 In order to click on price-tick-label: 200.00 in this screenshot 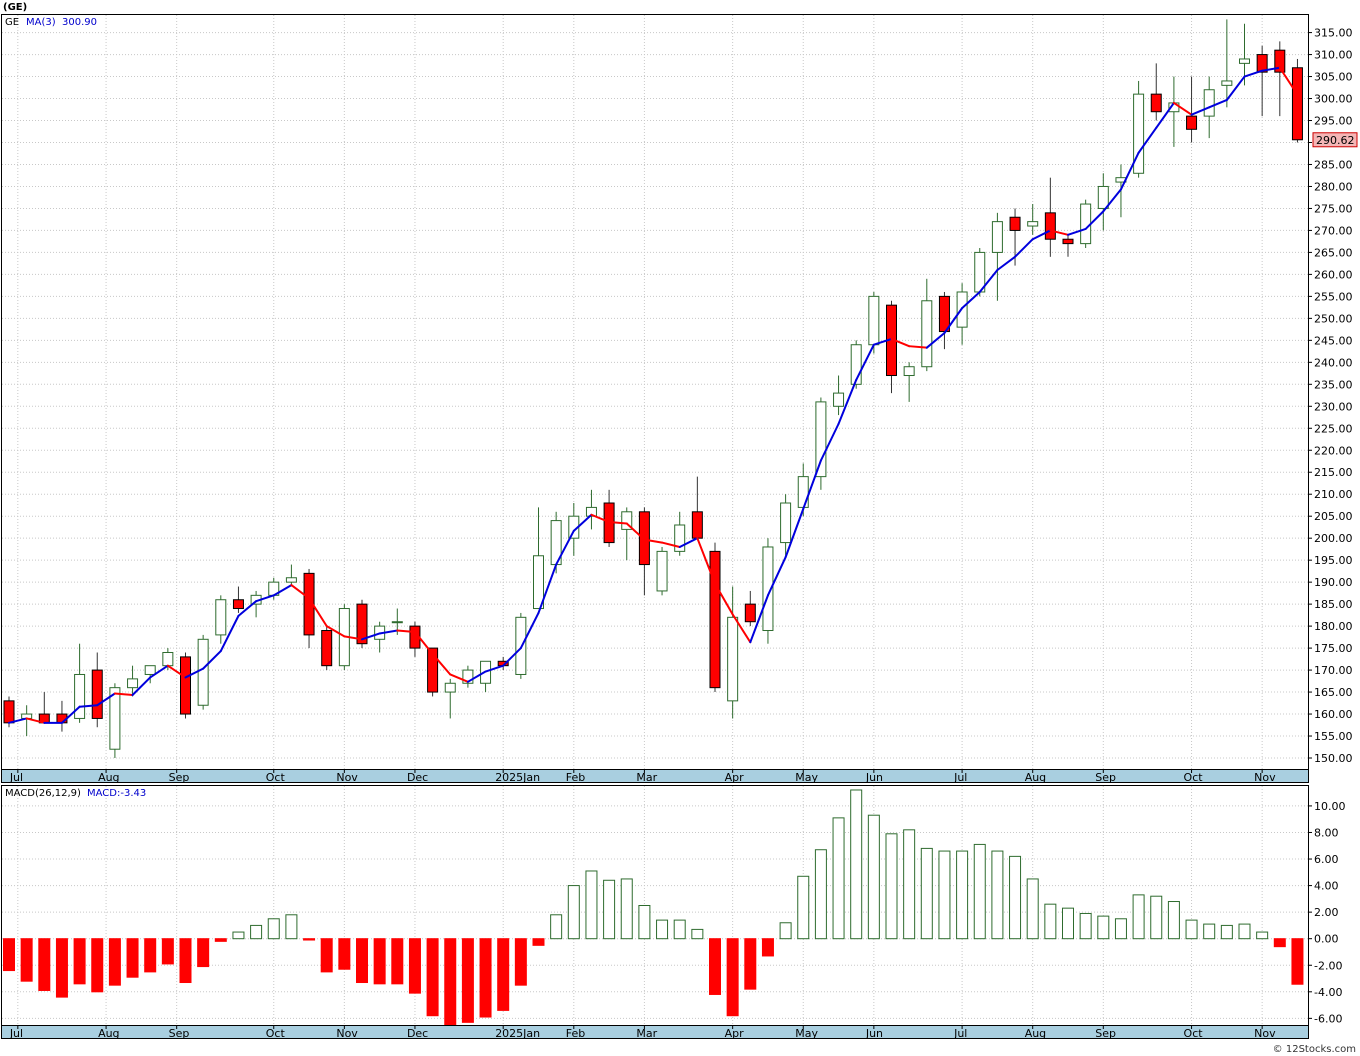, I will do `click(1333, 538)`.